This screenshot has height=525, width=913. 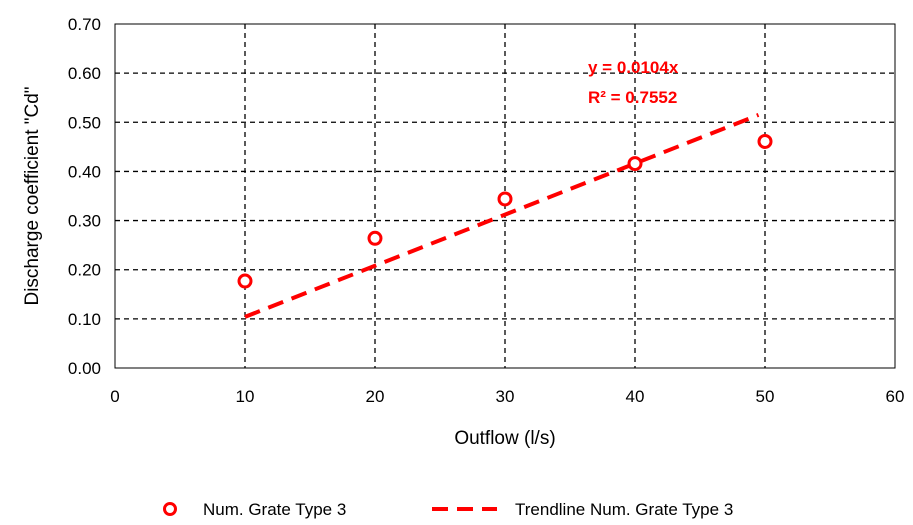 What do you see at coordinates (633, 67) in the screenshot?
I see `trendline-equation: y = 0.0104x` at bounding box center [633, 67].